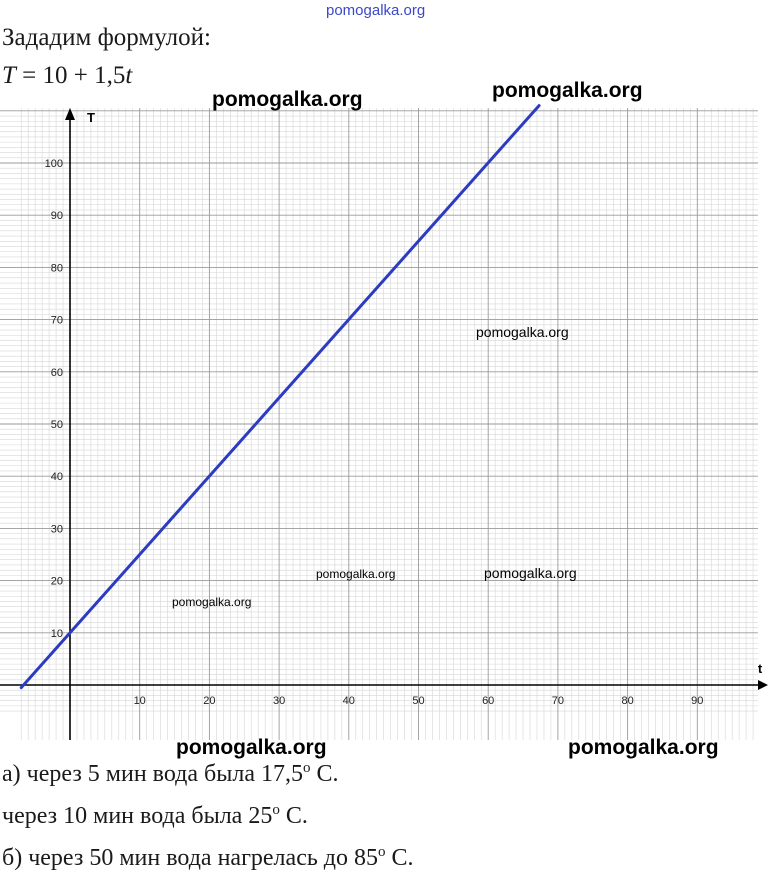  What do you see at coordinates (276, 810) in the screenshot?
I see `answer-b-degree: о` at bounding box center [276, 810].